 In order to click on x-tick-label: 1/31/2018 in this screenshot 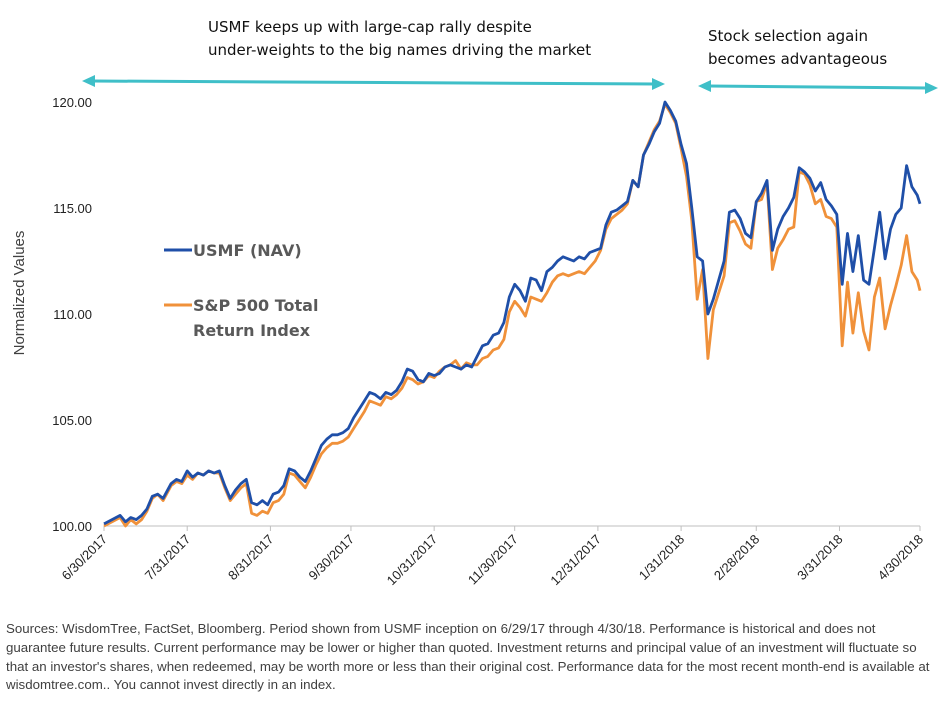, I will do `click(662, 558)`.